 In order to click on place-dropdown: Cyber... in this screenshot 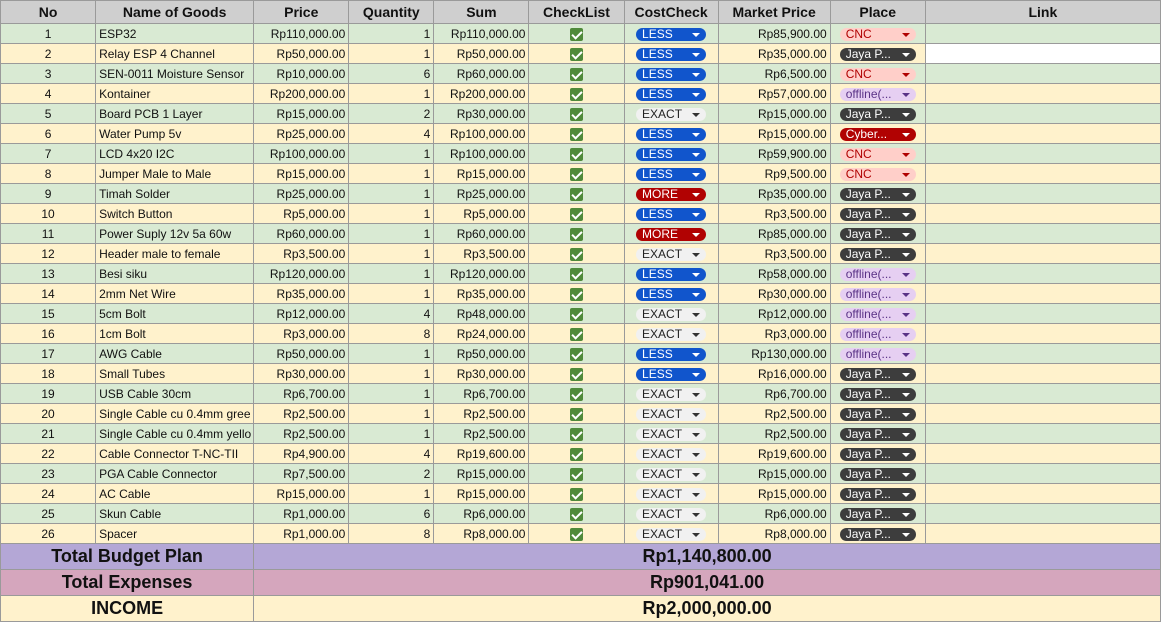, I will do `click(877, 134)`.